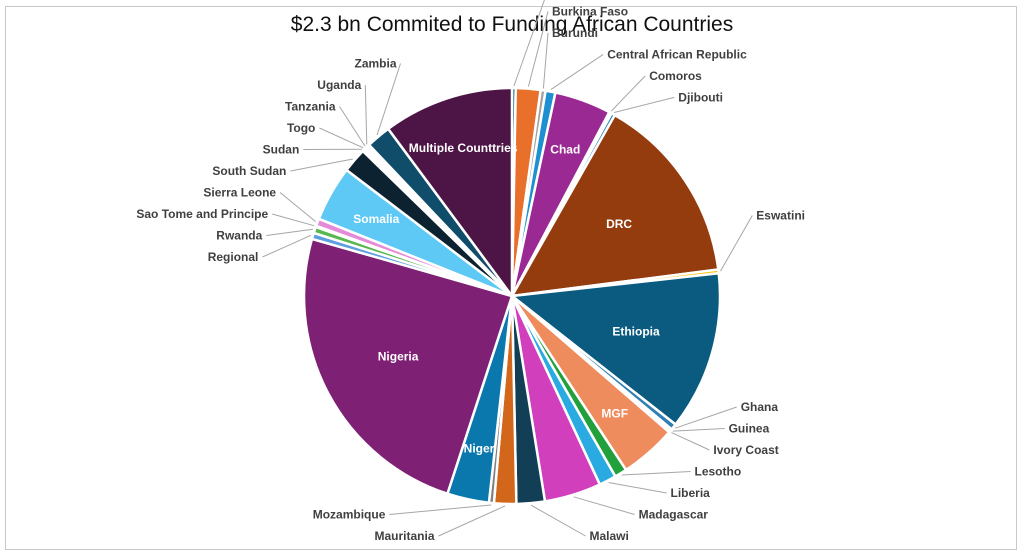  I want to click on leader-line-sao-tome-and-principe, so click(293, 220).